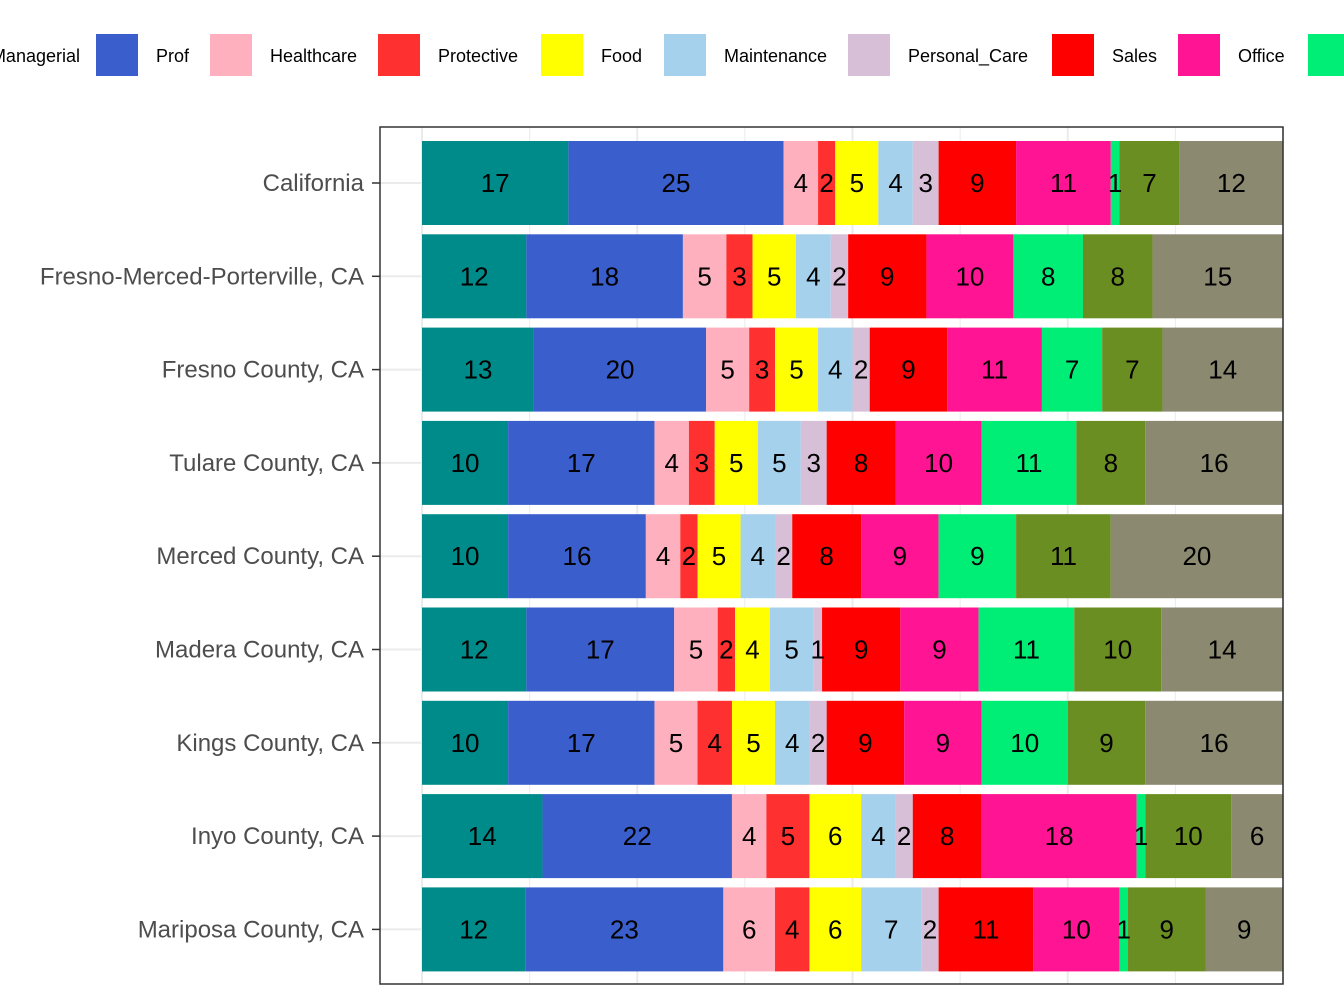 The image size is (1344, 1008). What do you see at coordinates (1222, 370) in the screenshot?
I see `data-label: 14` at bounding box center [1222, 370].